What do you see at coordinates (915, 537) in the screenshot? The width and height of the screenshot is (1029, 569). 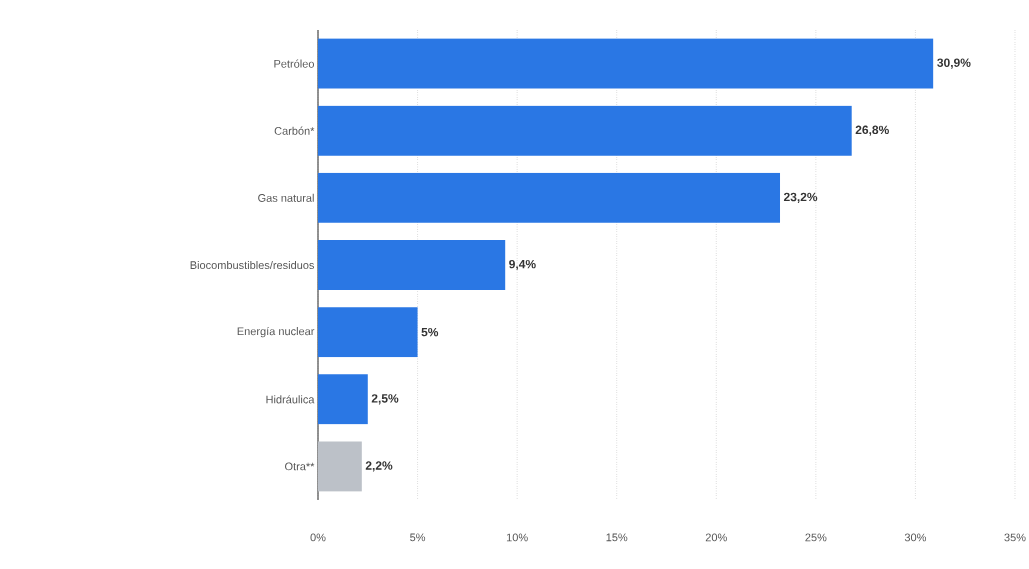 I see `x-tick-label: 30%` at bounding box center [915, 537].